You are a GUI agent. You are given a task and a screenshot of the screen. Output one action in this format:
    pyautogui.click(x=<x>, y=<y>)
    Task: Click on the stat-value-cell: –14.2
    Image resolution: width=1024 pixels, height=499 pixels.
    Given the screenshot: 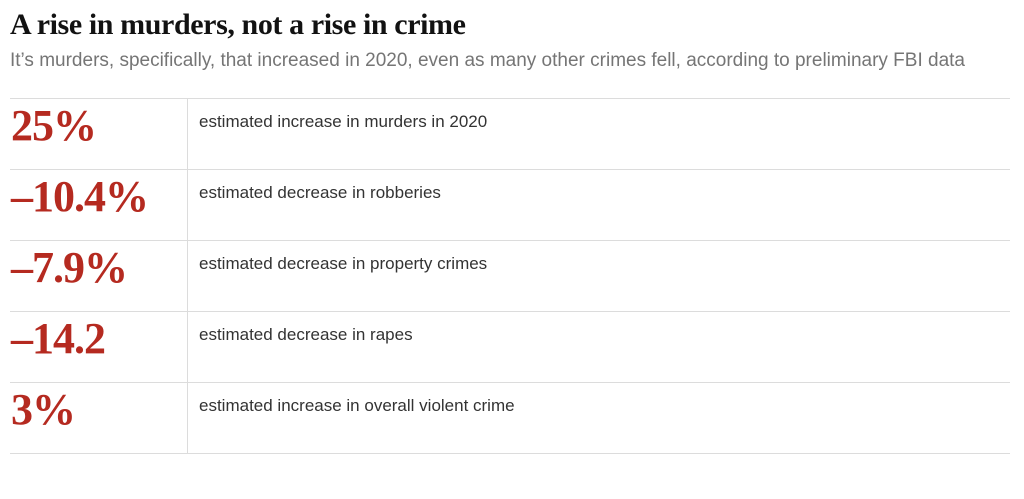 What is the action you would take?
    pyautogui.click(x=98, y=347)
    